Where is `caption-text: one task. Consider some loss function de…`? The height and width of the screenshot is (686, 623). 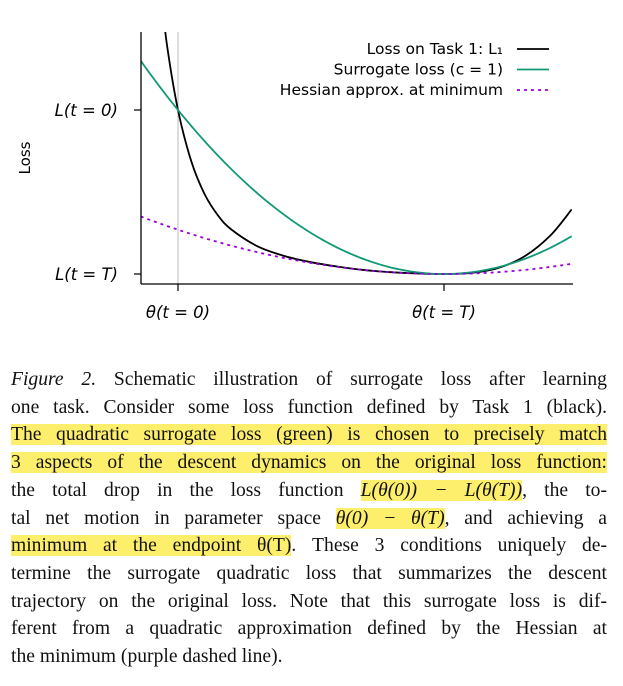
caption-text: one task. Consider some loss function de… is located at coordinates (309, 407).